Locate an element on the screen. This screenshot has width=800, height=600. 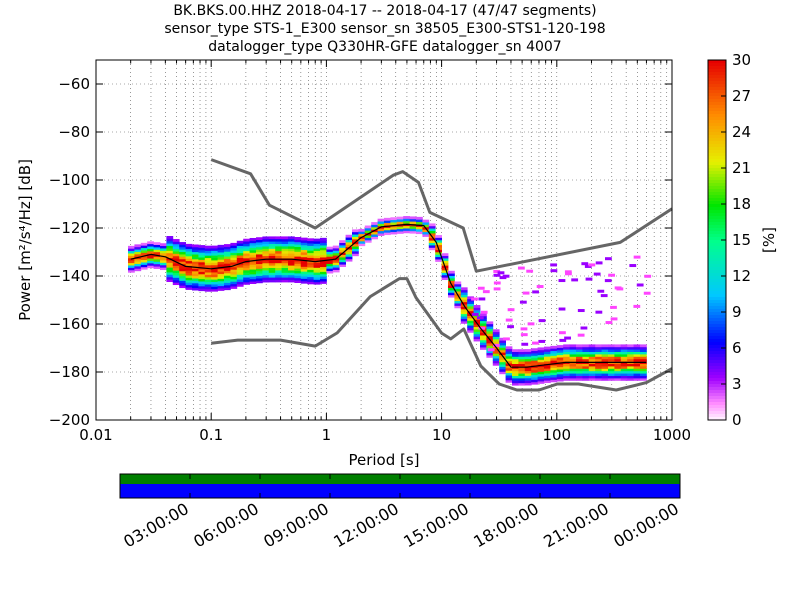
x-tick-label: 10 is located at coordinates (441, 435).